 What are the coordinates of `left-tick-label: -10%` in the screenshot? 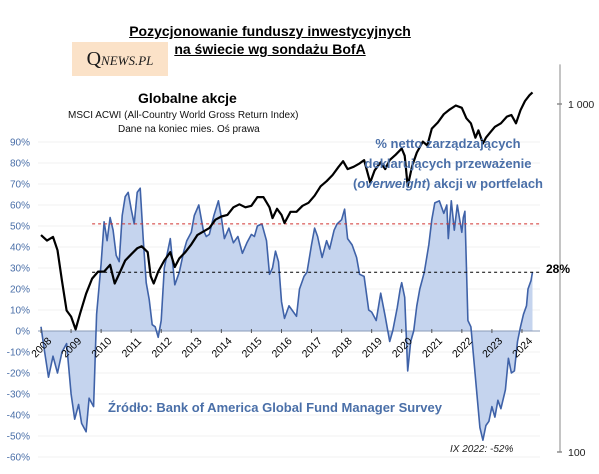 It's located at (18, 353).